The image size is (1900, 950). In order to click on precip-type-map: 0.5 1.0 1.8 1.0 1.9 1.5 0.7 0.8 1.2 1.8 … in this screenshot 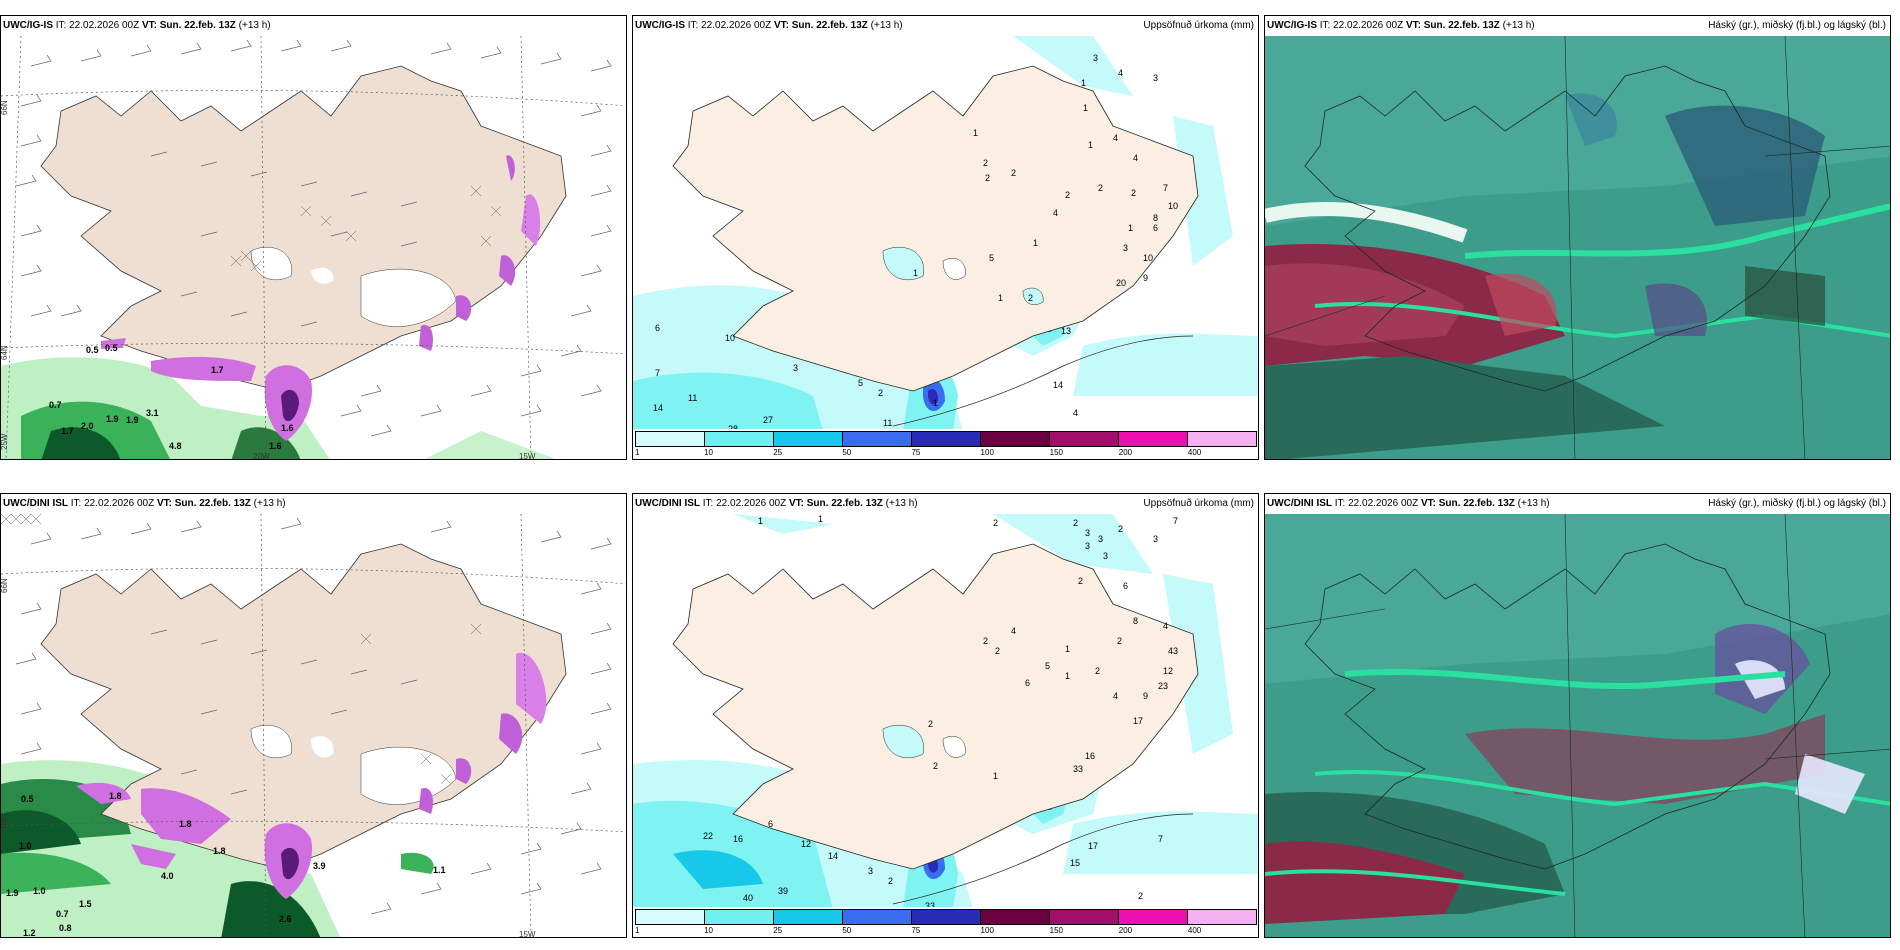, I will do `click(313, 726)`.